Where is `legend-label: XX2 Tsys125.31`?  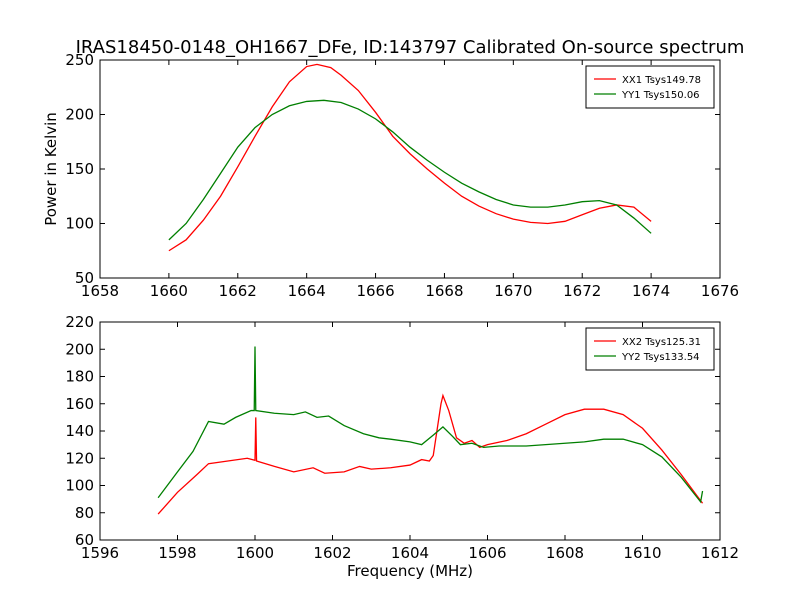
legend-label: XX2 Tsys125.31 is located at coordinates (661, 342).